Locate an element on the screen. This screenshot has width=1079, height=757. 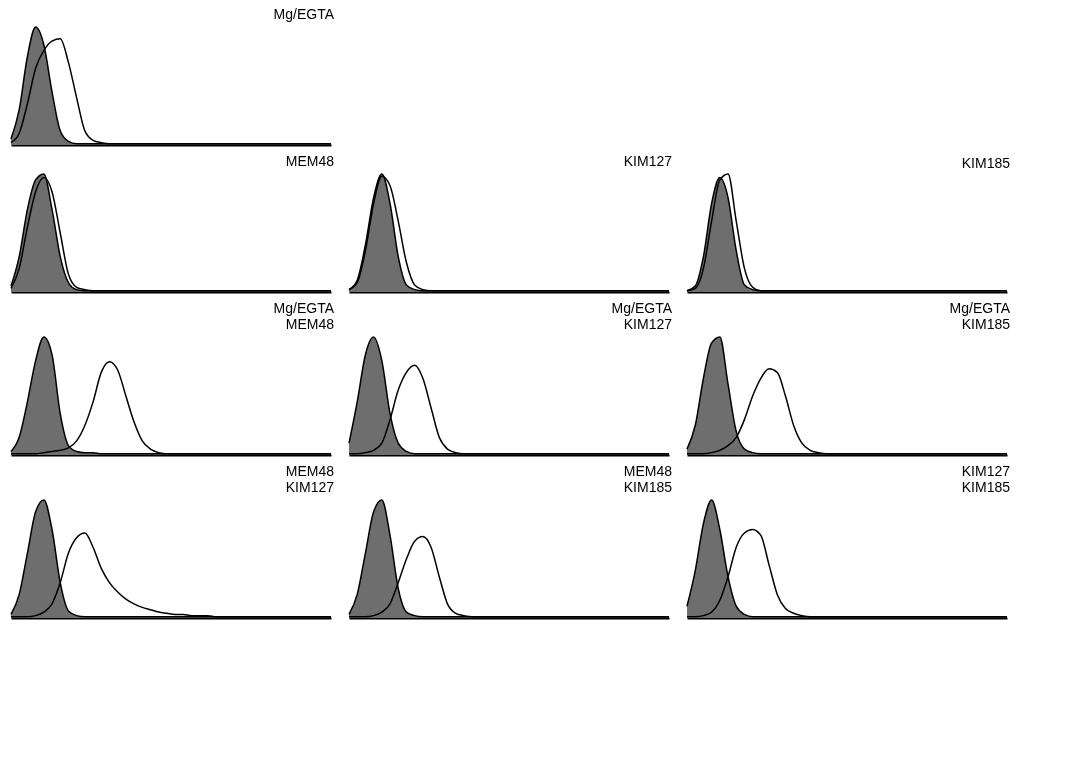
chart-title: KIM127 KIM185 is located at coordinates (986, 479).